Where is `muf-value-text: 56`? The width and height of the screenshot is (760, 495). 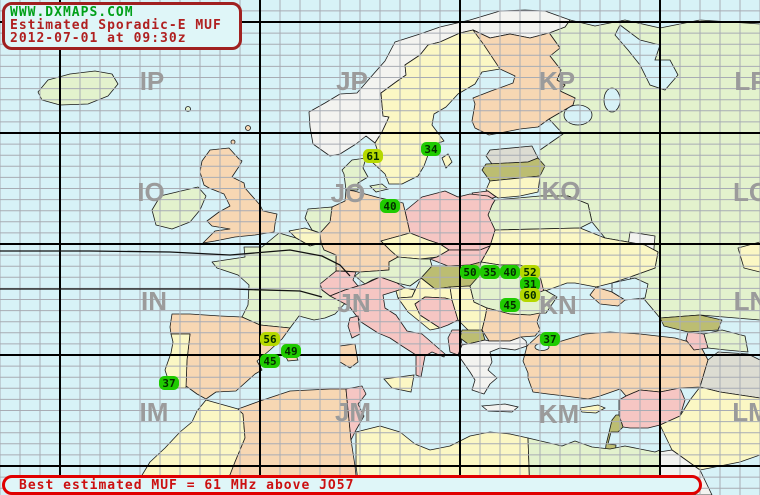 muf-value-text: 56 is located at coordinates (270, 339).